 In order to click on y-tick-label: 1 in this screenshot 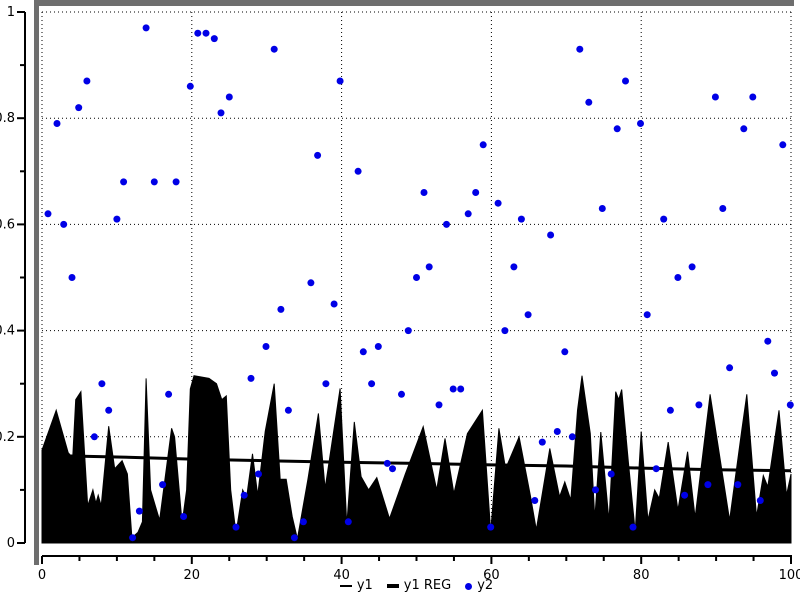, I will do `click(11, 12)`.